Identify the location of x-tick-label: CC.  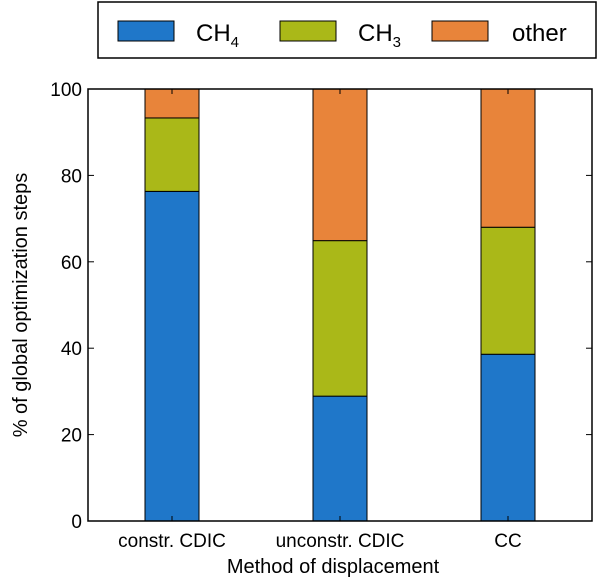
(507, 541).